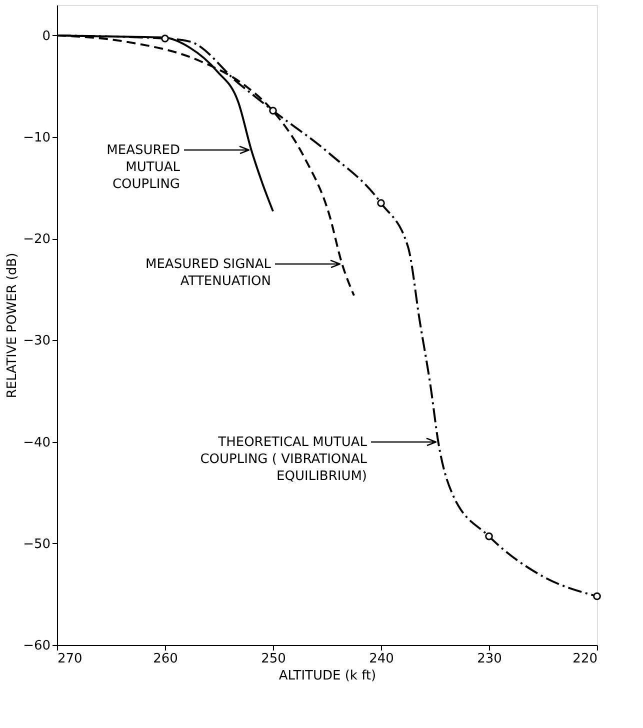  Describe the element at coordinates (381, 659) in the screenshot. I see `x-tick-label: 240` at that location.